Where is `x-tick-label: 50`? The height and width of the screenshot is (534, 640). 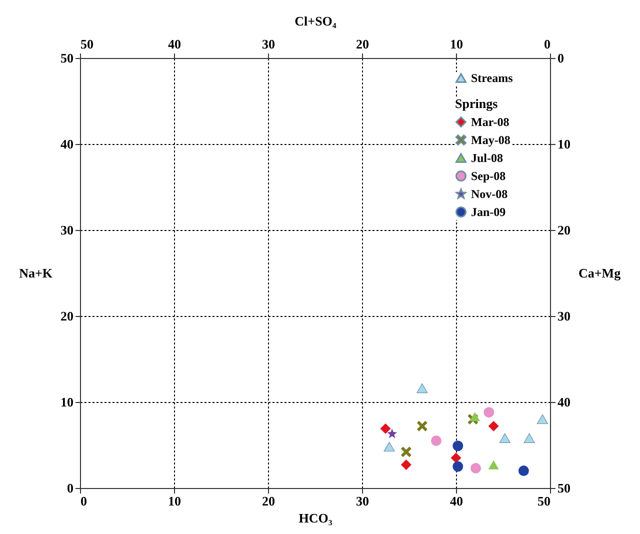
x-tick-label: 50 is located at coordinates (544, 501).